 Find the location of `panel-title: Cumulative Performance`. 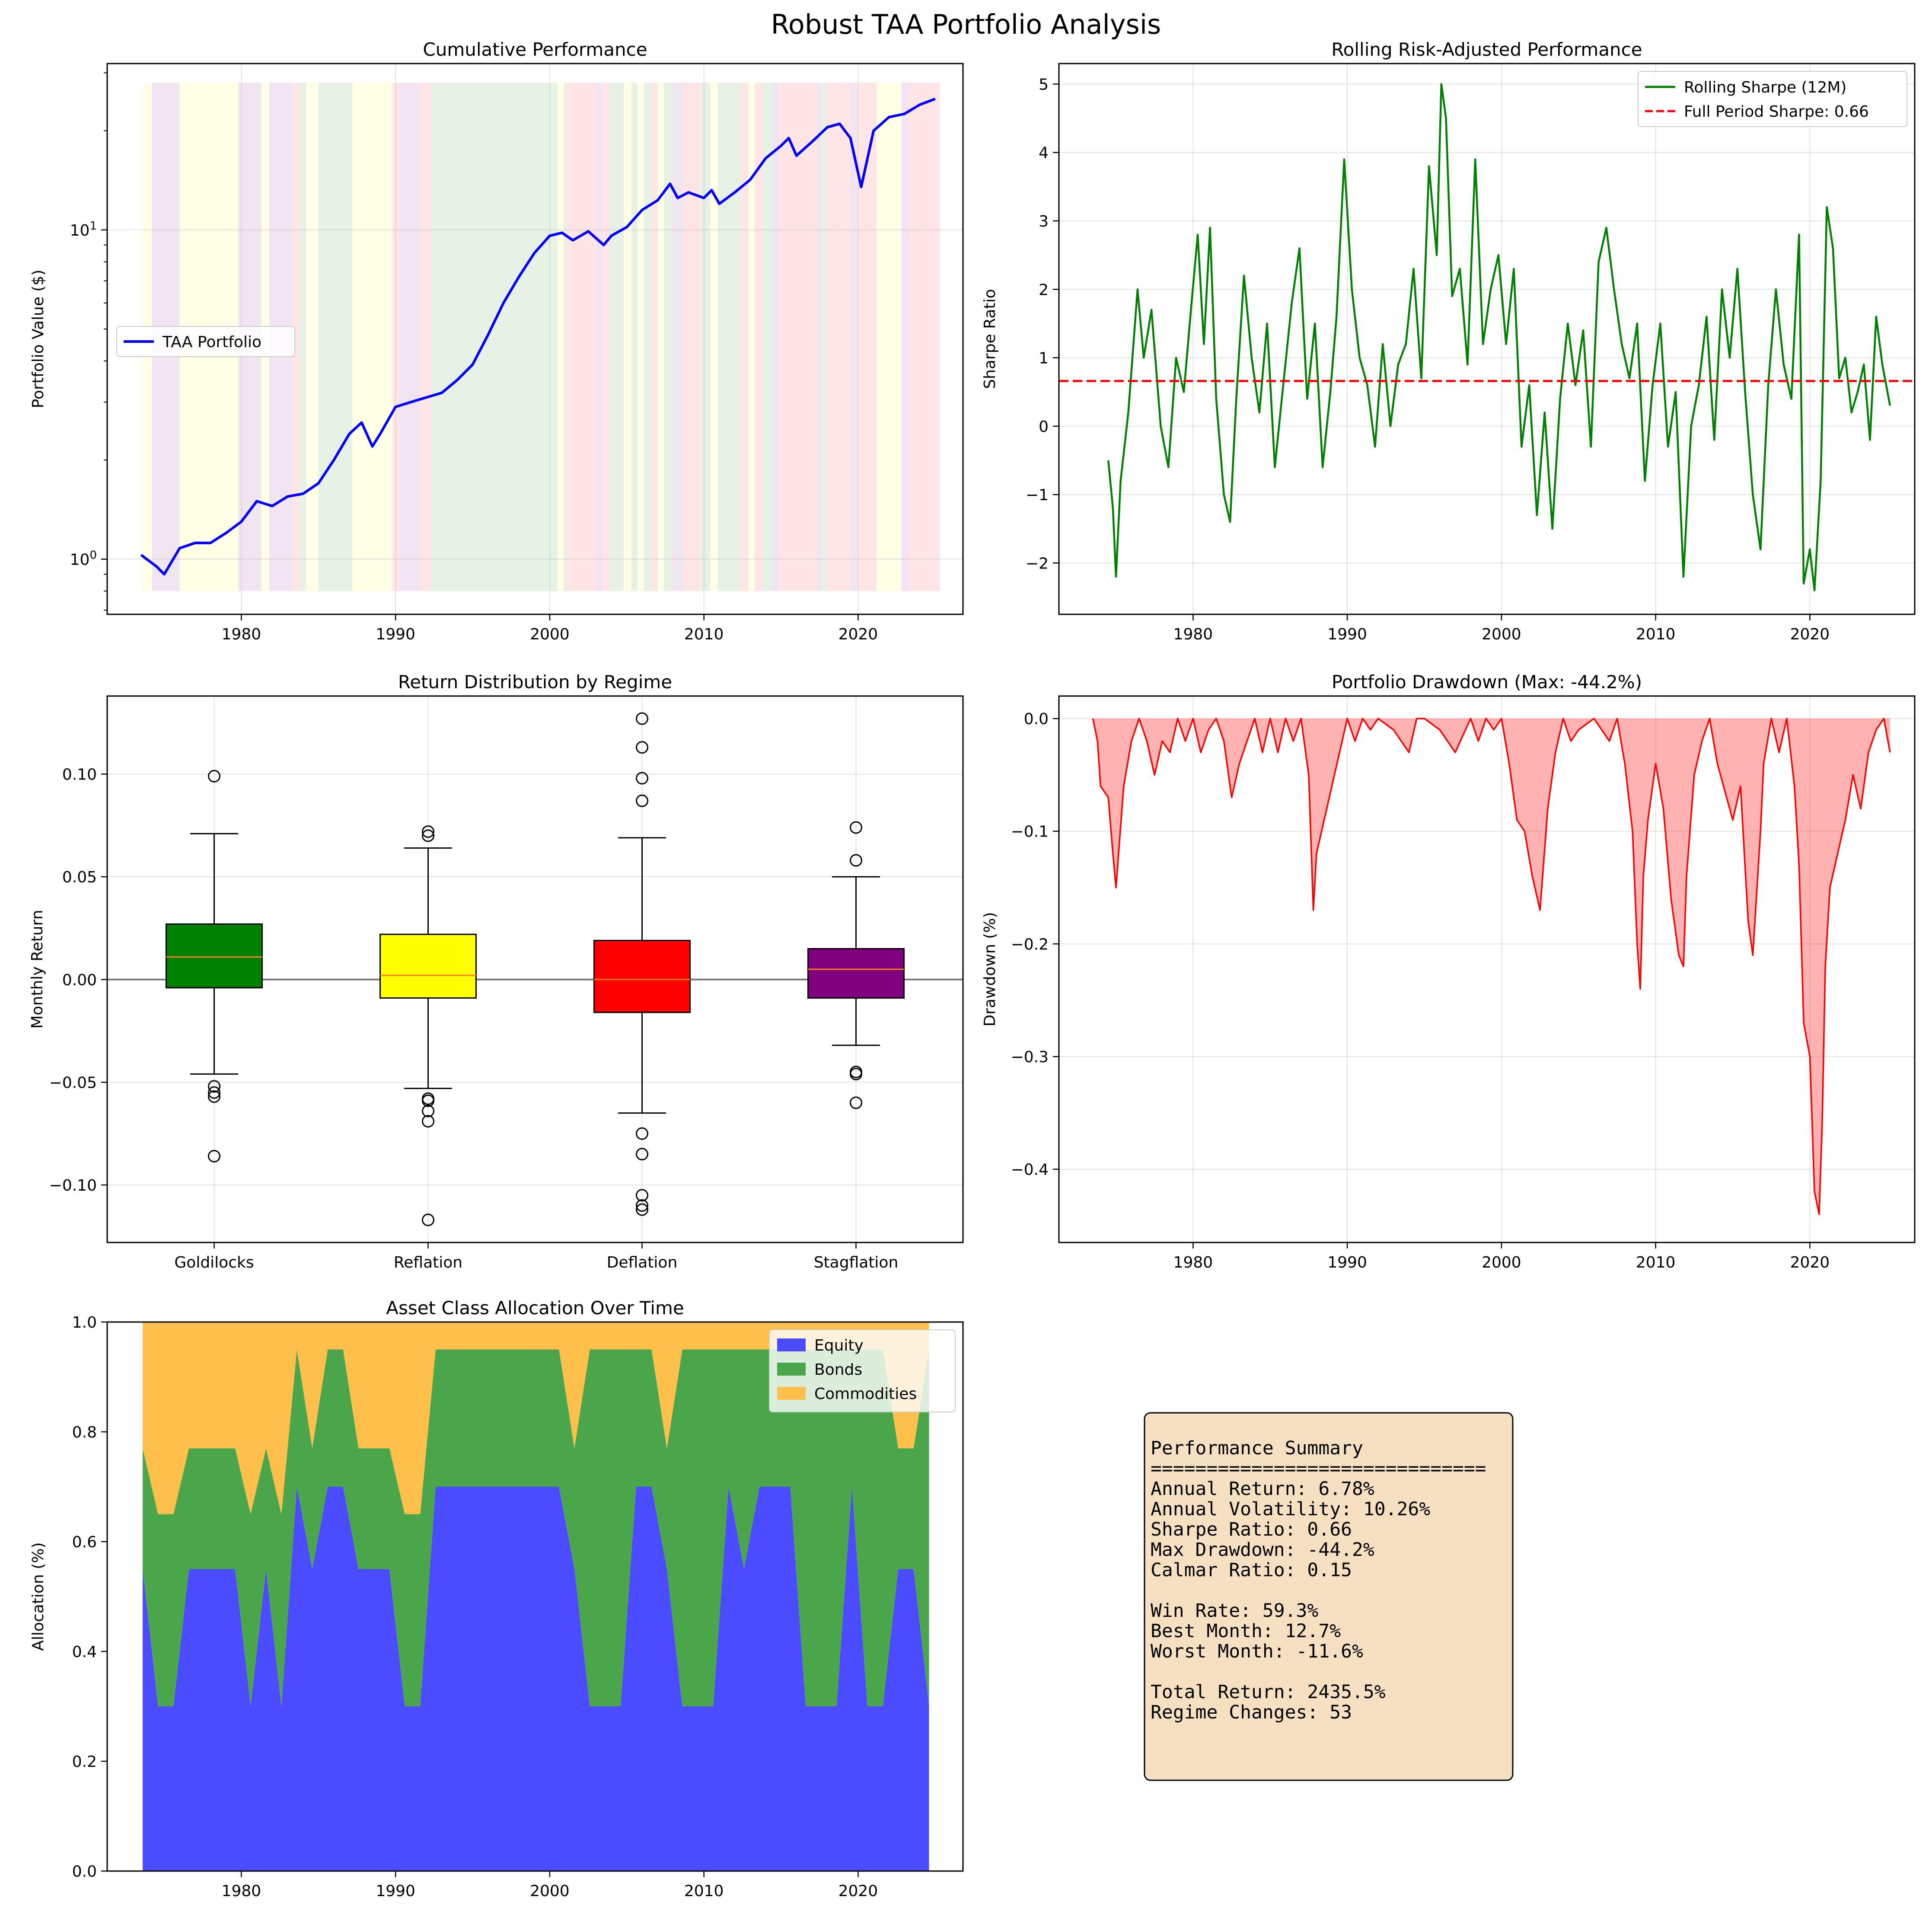

panel-title: Cumulative Performance is located at coordinates (535, 49).